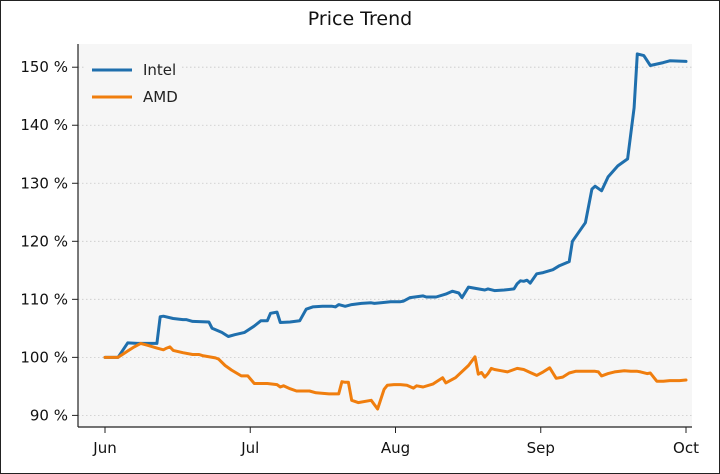 Image resolution: width=720 pixels, height=474 pixels. What do you see at coordinates (395, 448) in the screenshot?
I see `x-tick-label-aug: Aug` at bounding box center [395, 448].